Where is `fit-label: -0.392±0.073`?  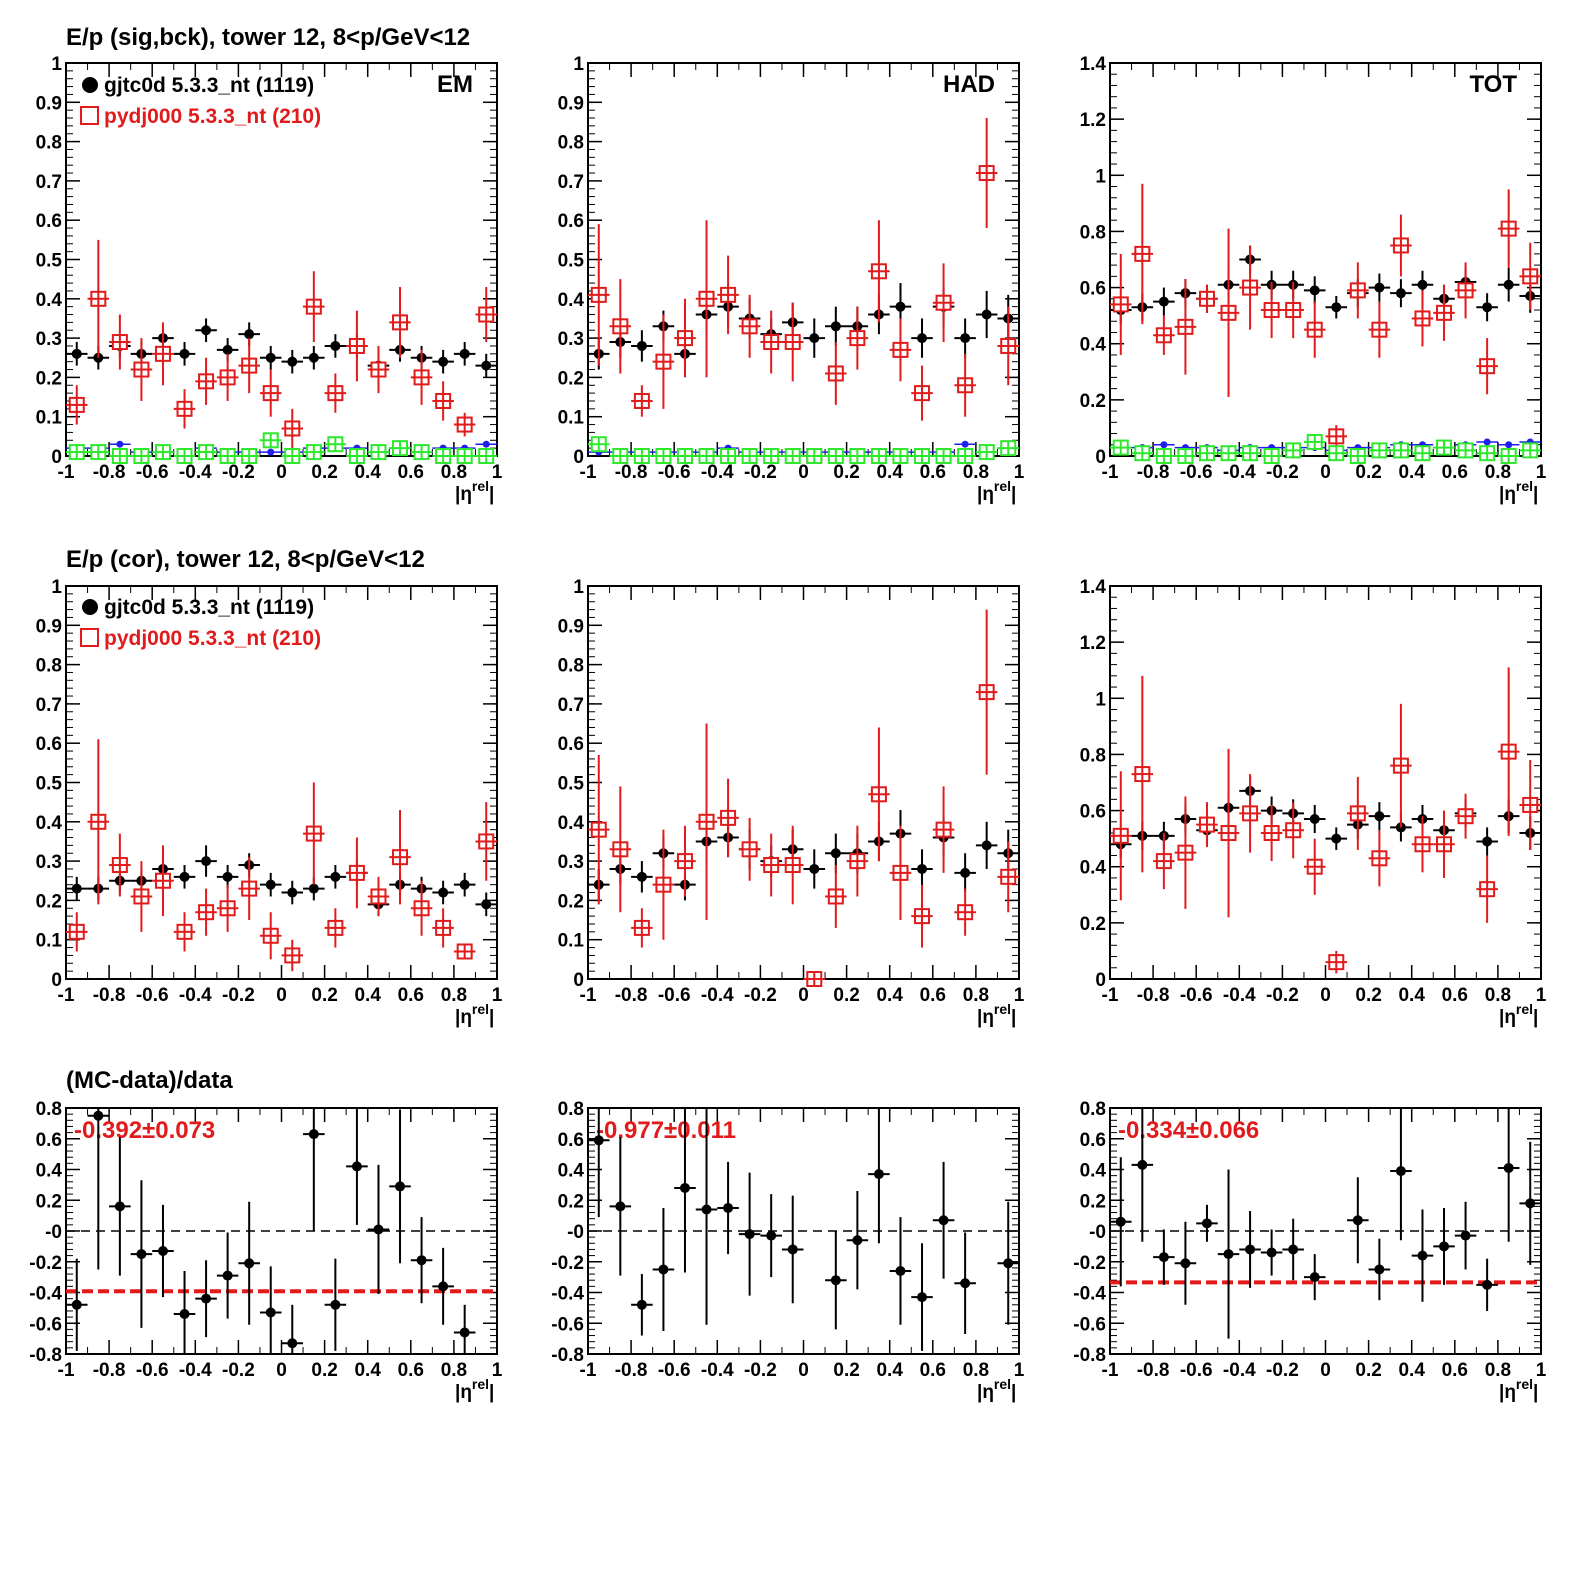
fit-label: -0.392±0.073 is located at coordinates (144, 1130).